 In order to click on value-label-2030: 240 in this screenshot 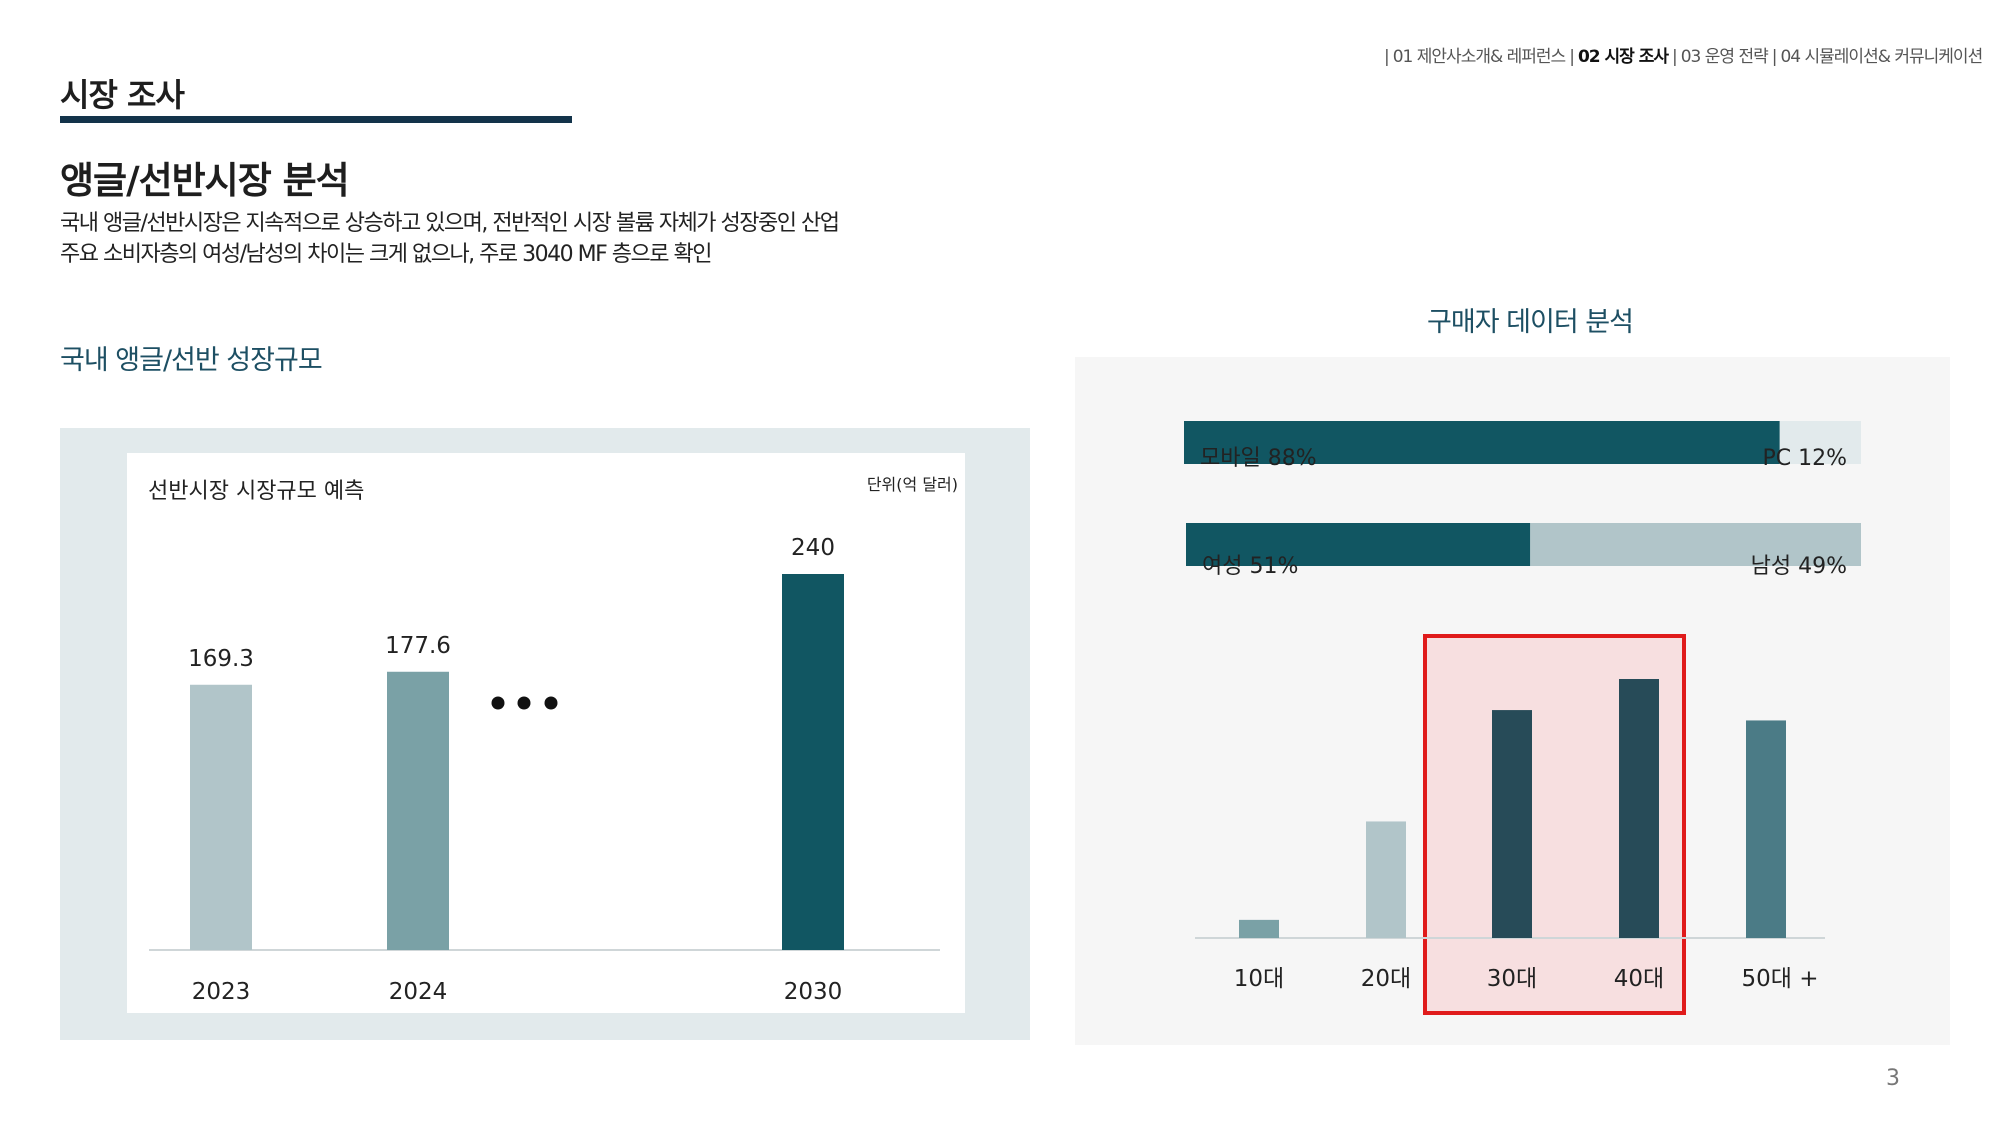, I will do `click(813, 548)`.